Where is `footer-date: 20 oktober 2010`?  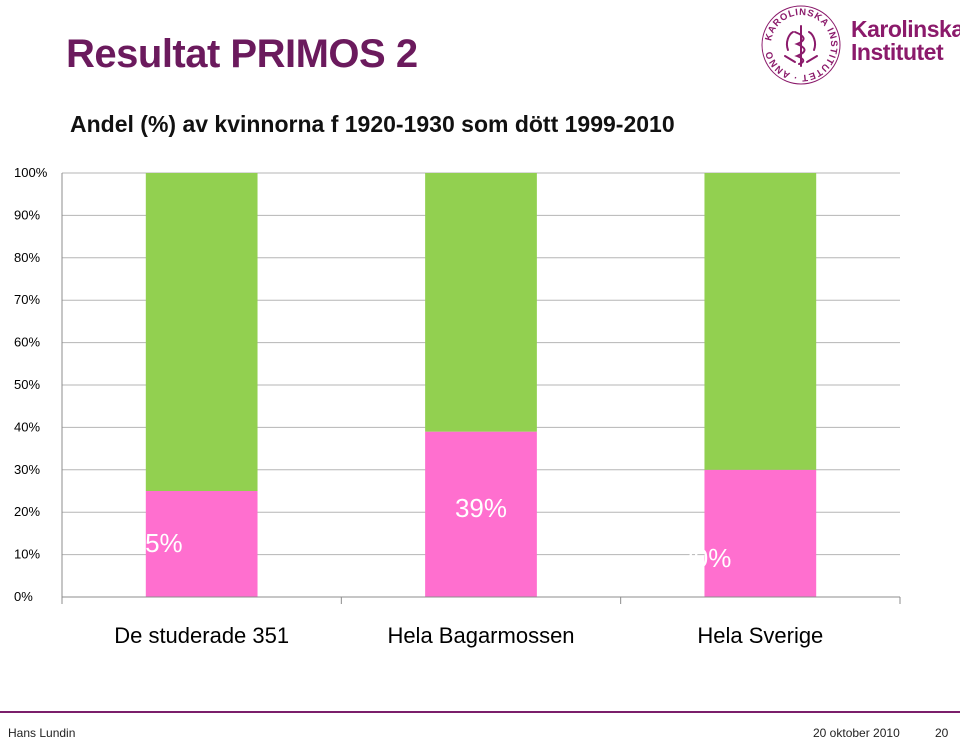 footer-date: 20 oktober 2010 is located at coordinates (856, 733).